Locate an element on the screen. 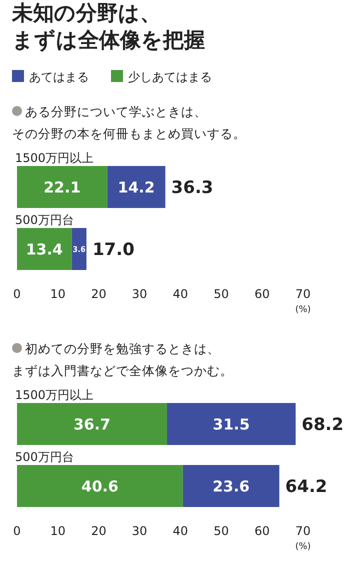  chart-subtitle: ある分野について学ぶときは、その分野の本を何冊もまとめ買いする。 is located at coordinates (129, 122).